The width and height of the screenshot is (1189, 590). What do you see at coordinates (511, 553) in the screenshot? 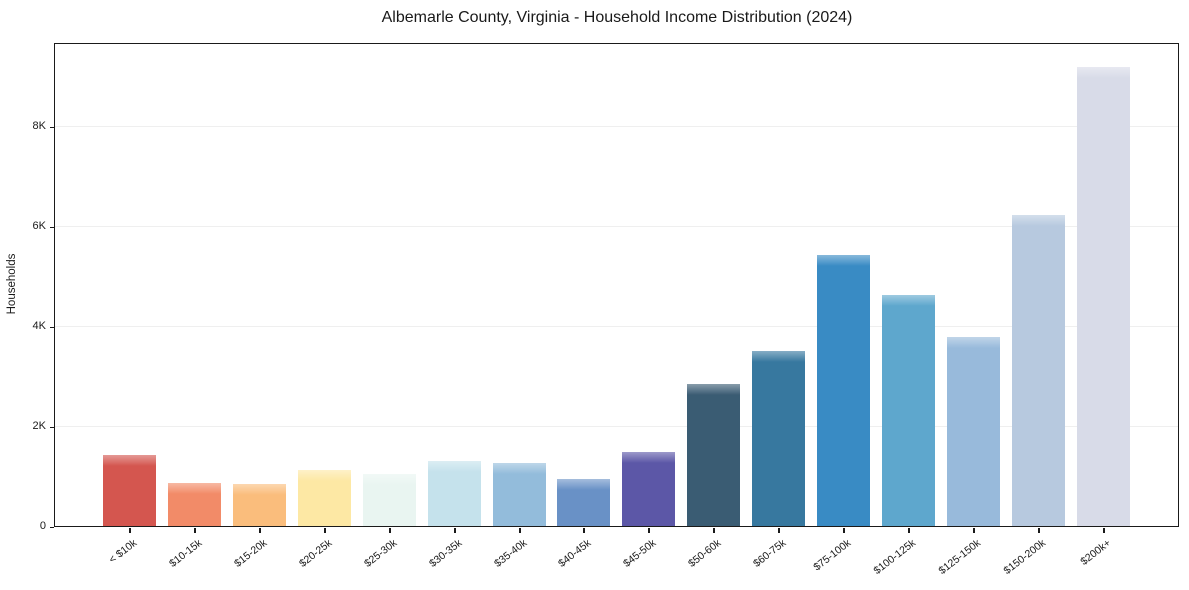
I see `x-tick-label-$35-40k: $35-40k` at bounding box center [511, 553].